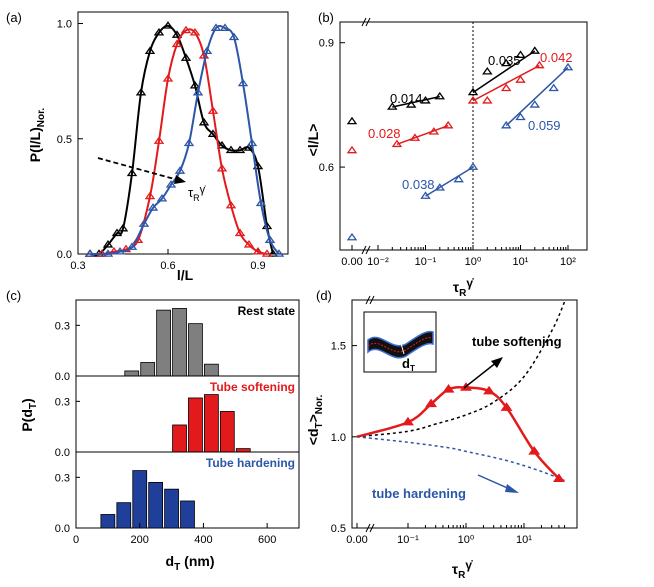  Describe the element at coordinates (422, 134) in the screenshot. I see `panel-b-fit-red` at that location.